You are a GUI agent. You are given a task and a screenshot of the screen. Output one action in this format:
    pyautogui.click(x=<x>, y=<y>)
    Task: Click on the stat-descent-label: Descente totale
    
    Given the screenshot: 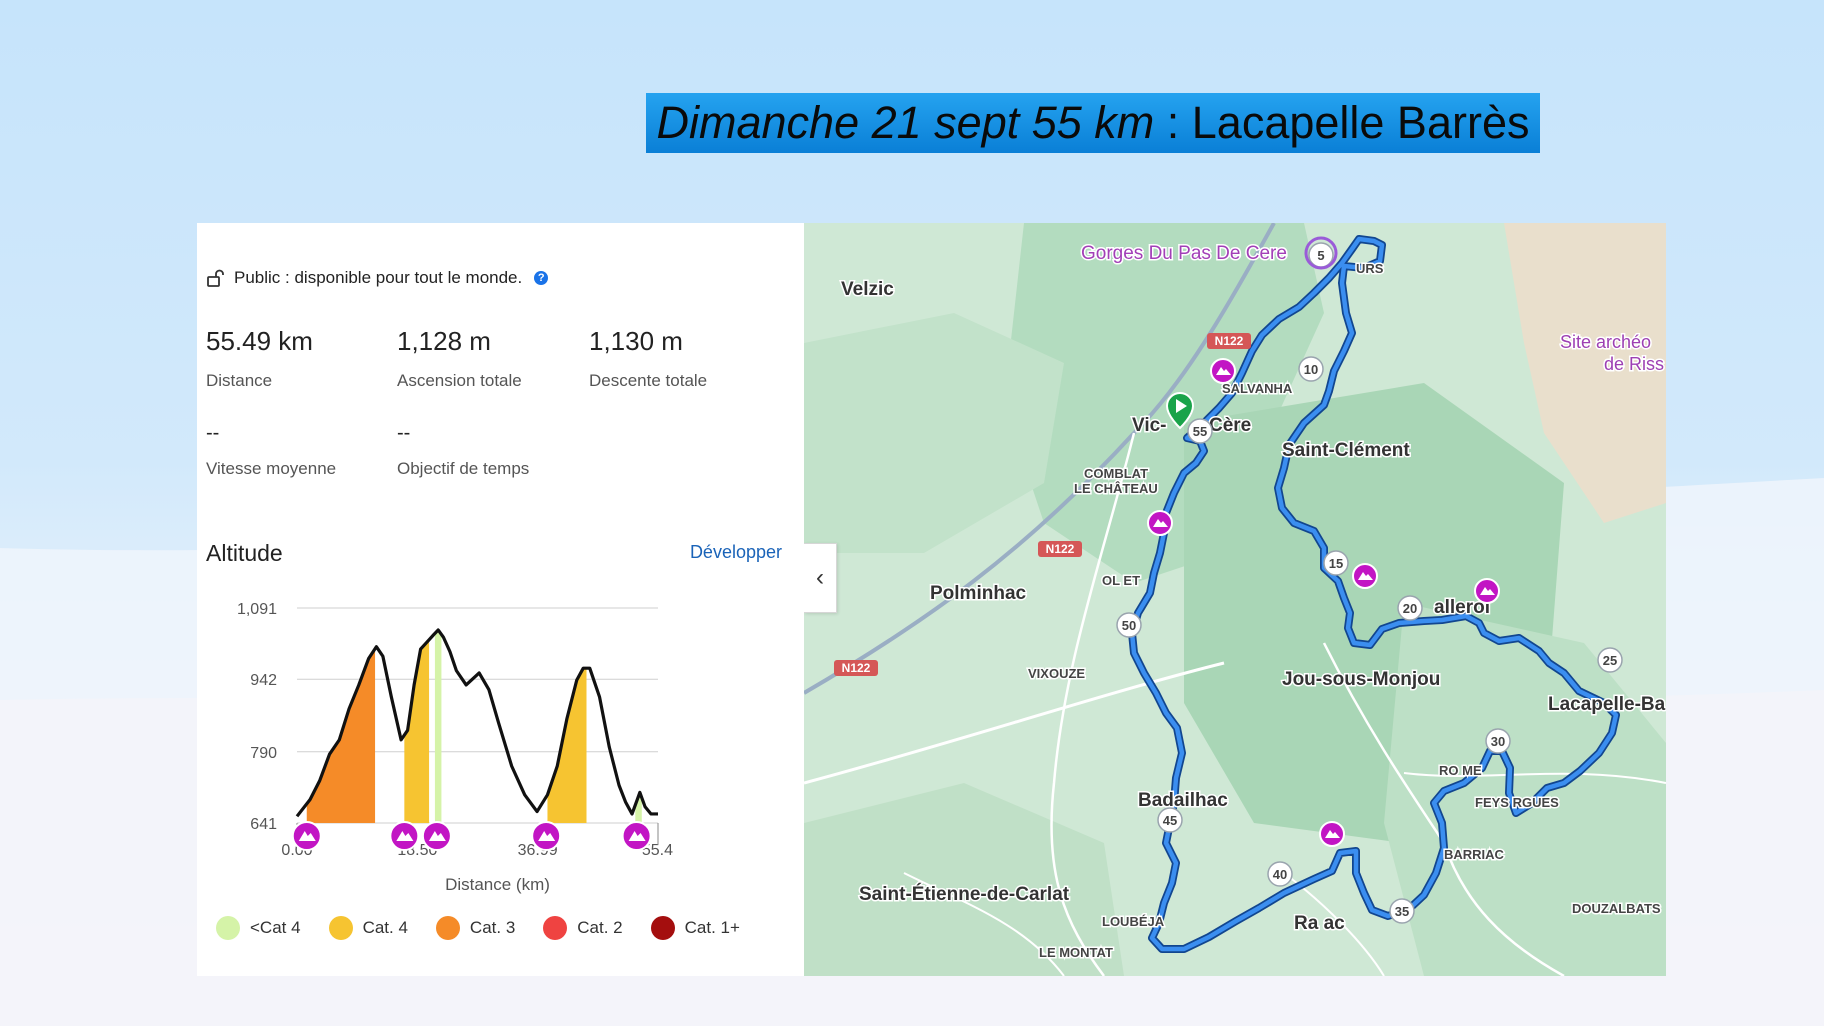 What is the action you would take?
    pyautogui.click(x=648, y=380)
    